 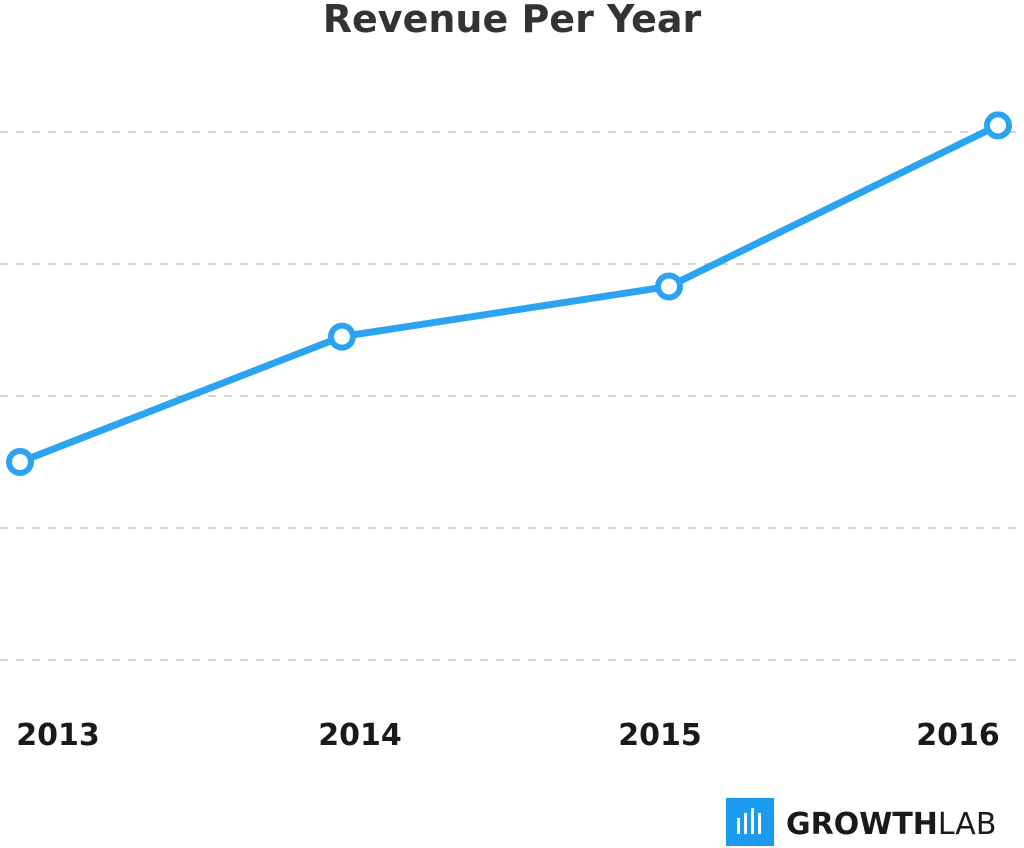 I want to click on x-tick-label: 2013, so click(x=58, y=735).